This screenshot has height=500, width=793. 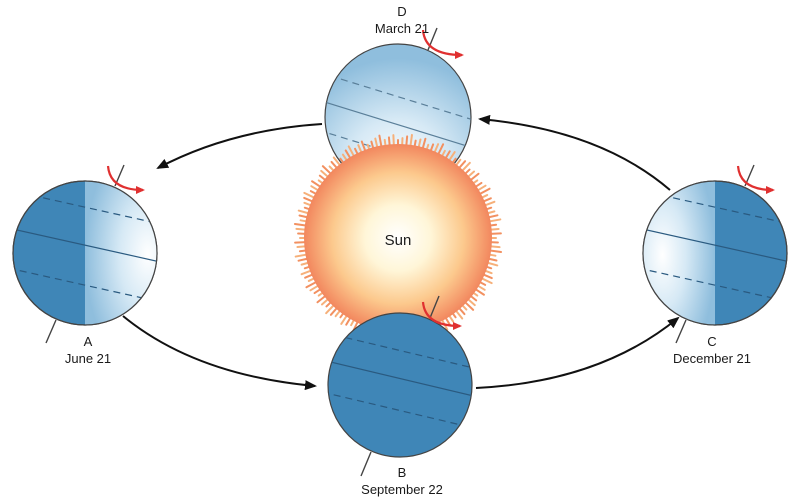 What do you see at coordinates (755, 179) in the screenshot?
I see `rotation-arrow-c-icon` at bounding box center [755, 179].